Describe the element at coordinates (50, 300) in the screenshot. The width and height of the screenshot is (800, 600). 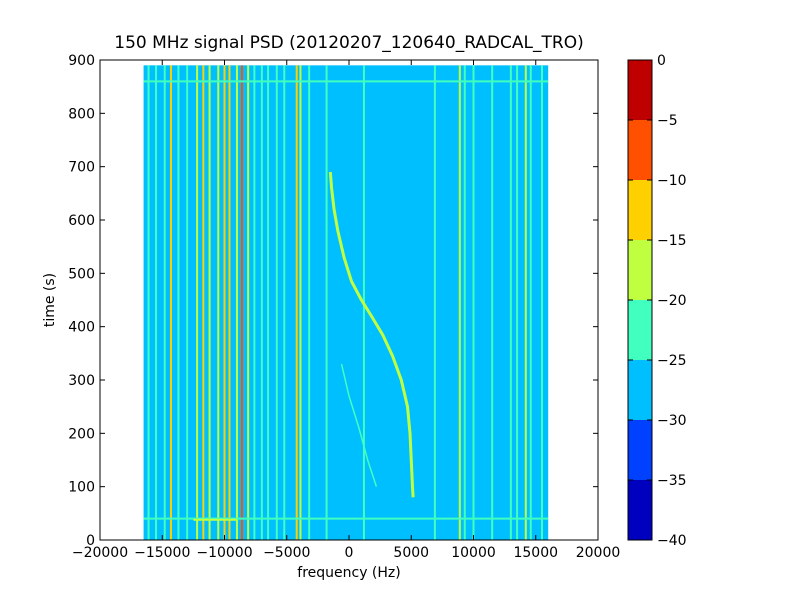
I see `y-axis-label: time (s)` at that location.